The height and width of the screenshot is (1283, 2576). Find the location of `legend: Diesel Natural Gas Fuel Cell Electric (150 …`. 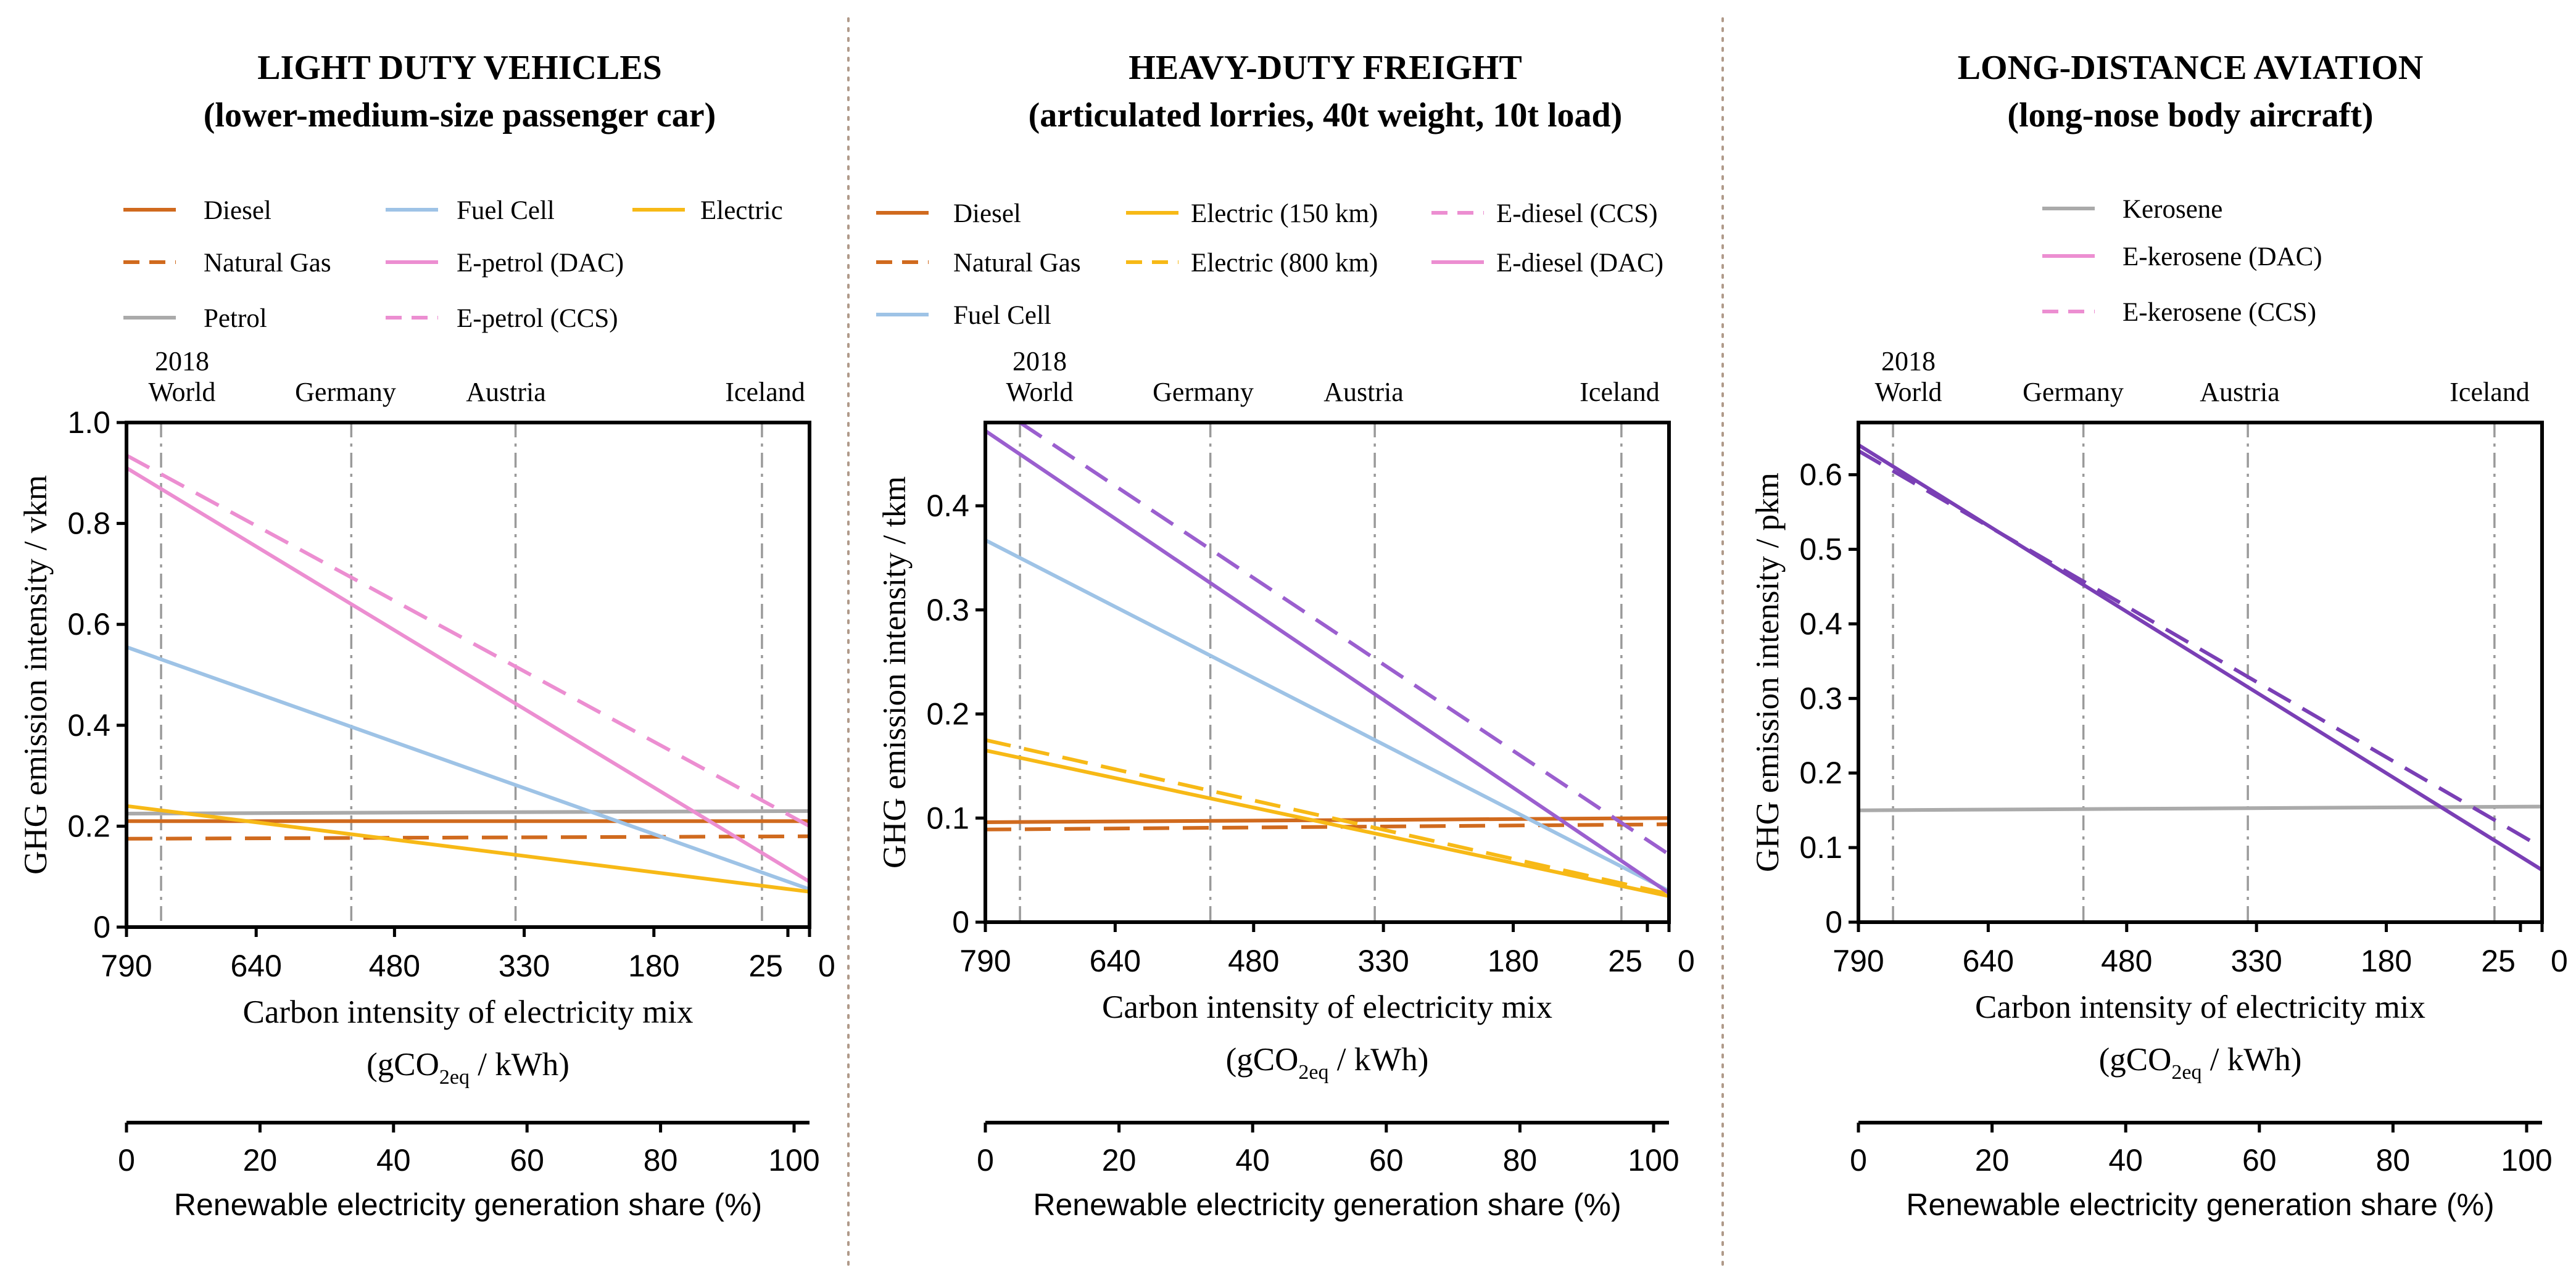

legend: Diesel Natural Gas Fuel Cell Electric (150 … is located at coordinates (1269, 264).